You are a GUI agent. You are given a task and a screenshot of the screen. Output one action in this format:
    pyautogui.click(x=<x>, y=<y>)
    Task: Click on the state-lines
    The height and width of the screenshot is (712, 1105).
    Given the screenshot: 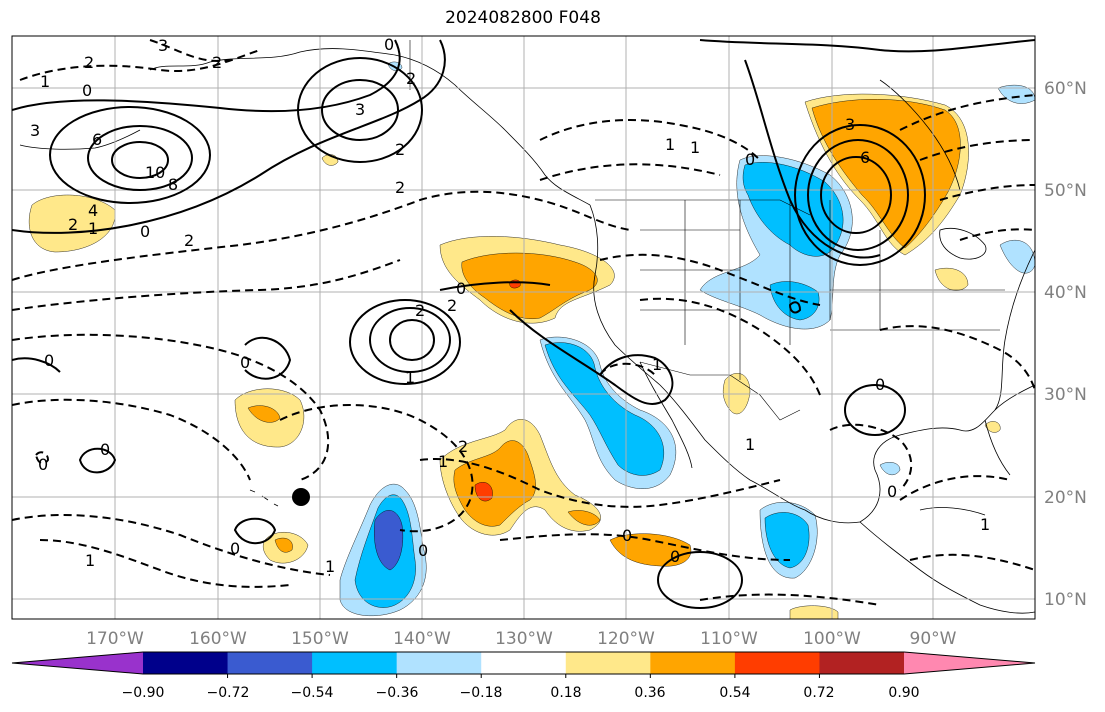 What is the action you would take?
    pyautogui.click(x=822, y=290)
    